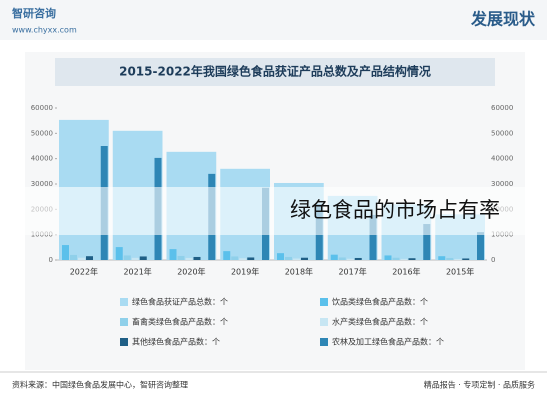  Describe the element at coordinates (180, 302) in the screenshot. I see `legend-label: 绿色食品获证产品总数：个` at that location.